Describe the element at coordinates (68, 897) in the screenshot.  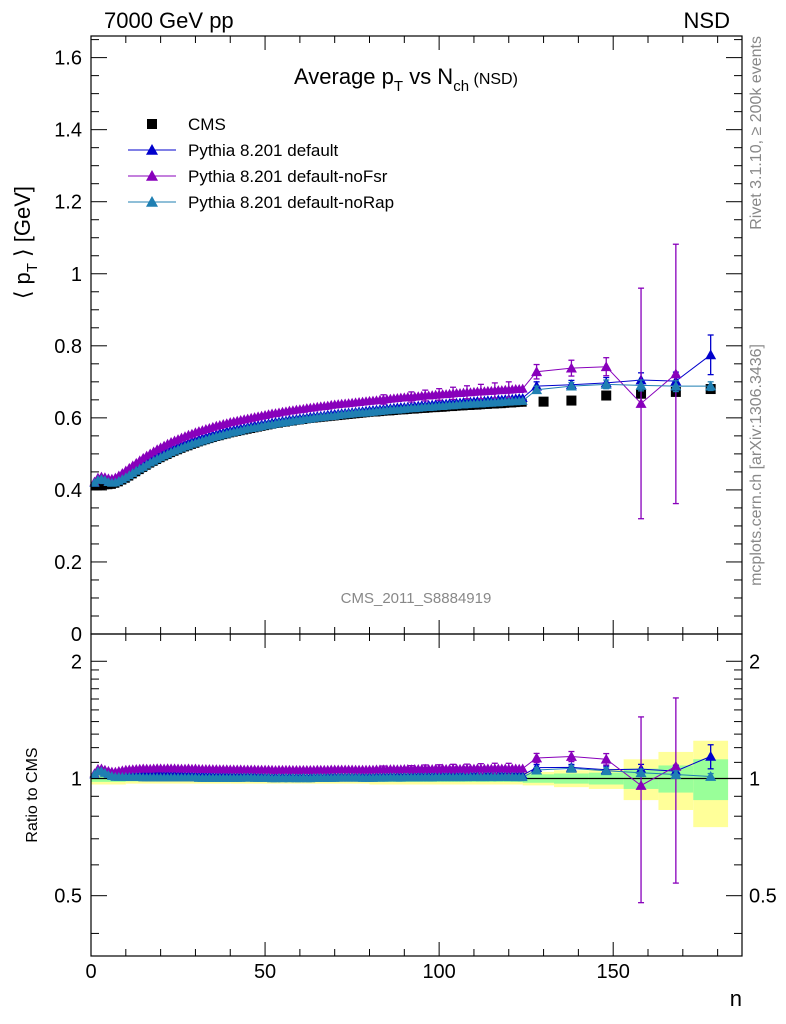
I see `ratio-tick-label-left-0: 0.5` at that location.